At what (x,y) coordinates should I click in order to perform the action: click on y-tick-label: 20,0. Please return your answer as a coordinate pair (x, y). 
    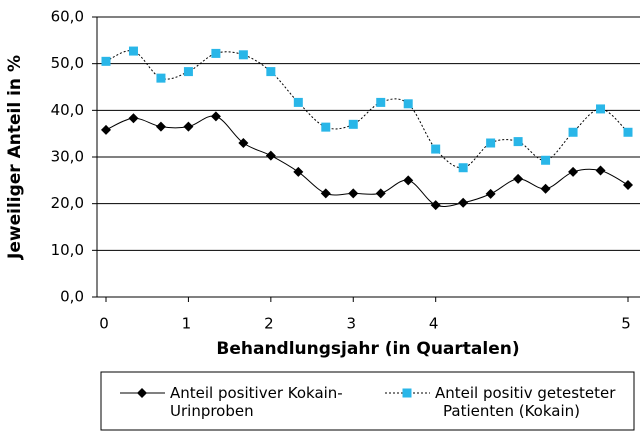
    Looking at the image, I should click on (67, 203).